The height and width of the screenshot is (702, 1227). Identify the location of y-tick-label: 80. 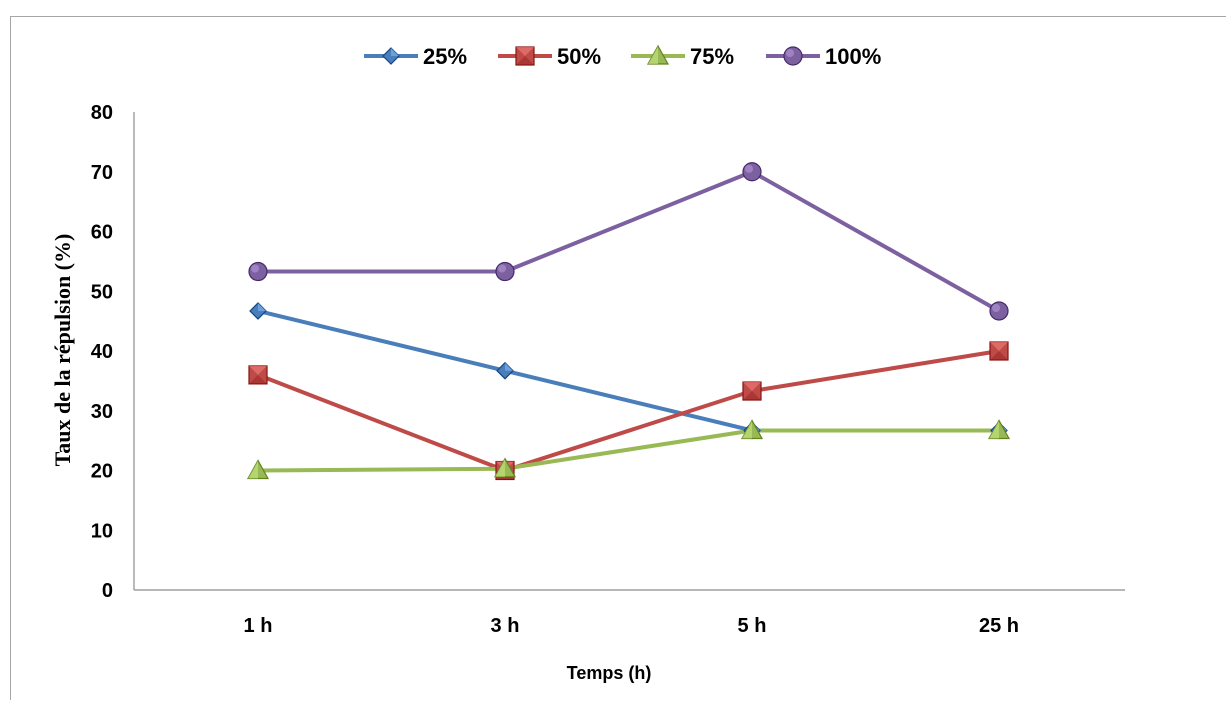
(102, 113).